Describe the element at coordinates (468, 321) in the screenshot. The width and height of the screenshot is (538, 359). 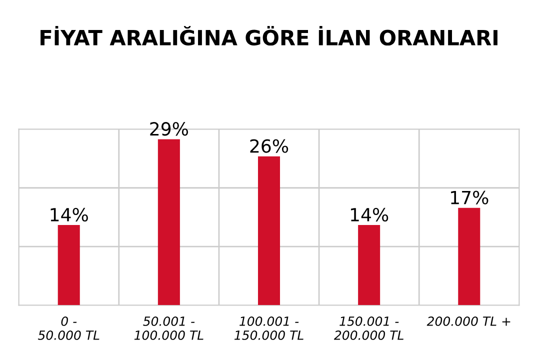
I see `x-tick-label: 200.000 TL +` at that location.